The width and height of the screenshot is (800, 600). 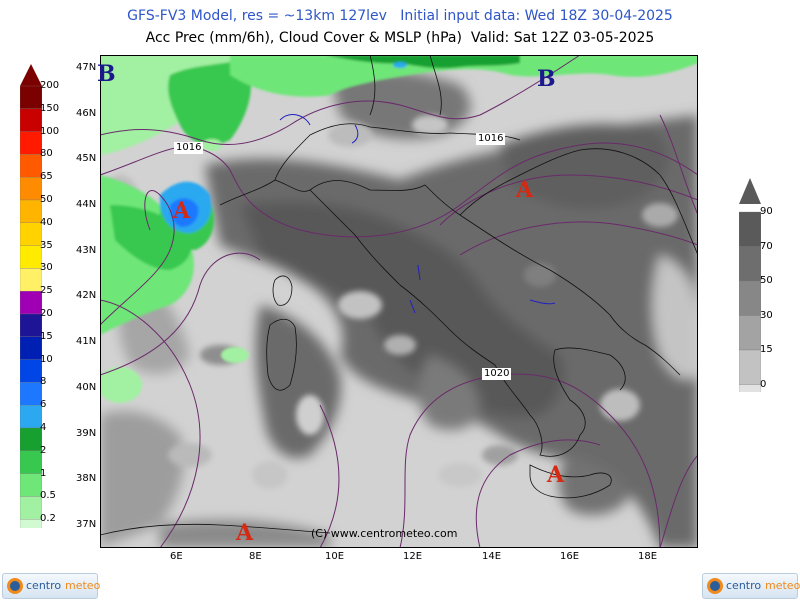 What do you see at coordinates (48, 496) in the screenshot?
I see `scale-label: 0.5` at bounding box center [48, 496].